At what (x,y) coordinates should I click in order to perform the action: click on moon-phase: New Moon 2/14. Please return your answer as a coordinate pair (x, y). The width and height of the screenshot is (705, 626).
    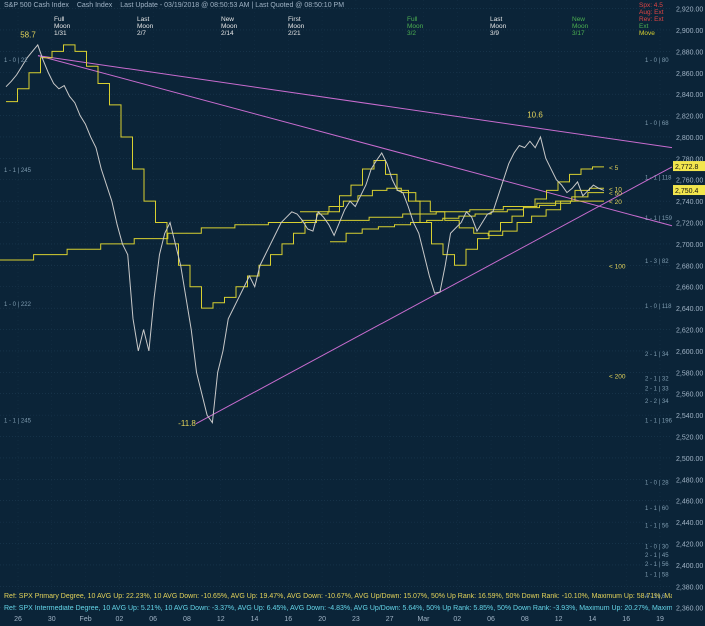
    Looking at the image, I should click on (229, 26).